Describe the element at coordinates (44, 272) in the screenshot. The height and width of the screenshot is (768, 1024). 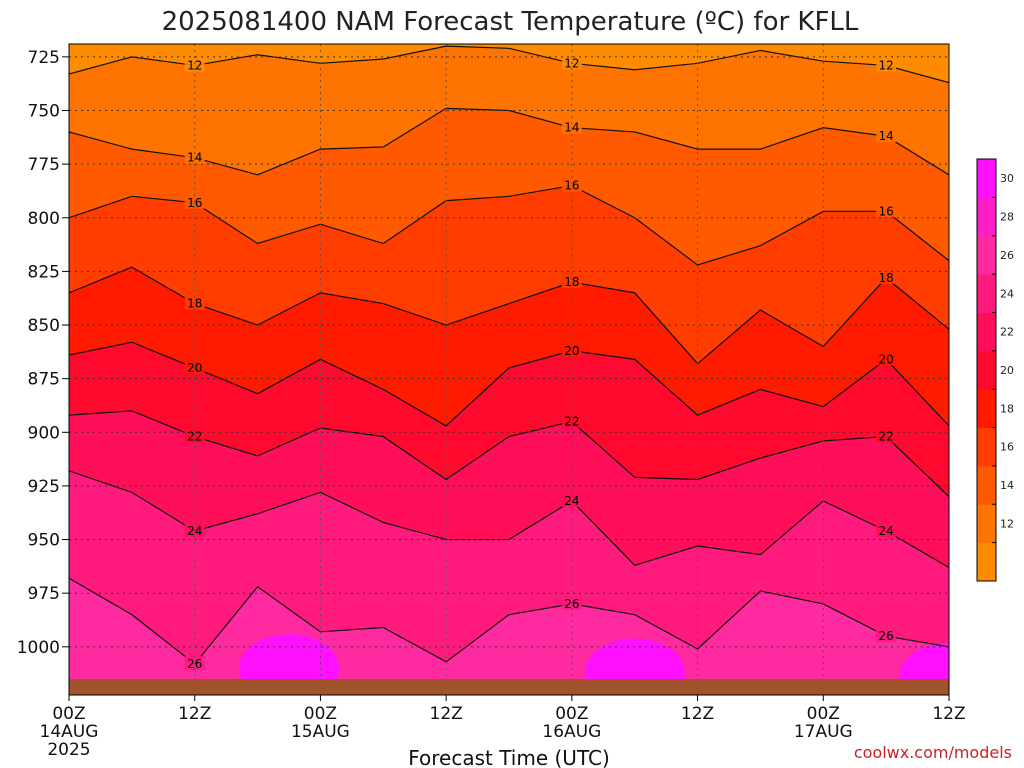
I see `y-tick-label: 825` at that location.